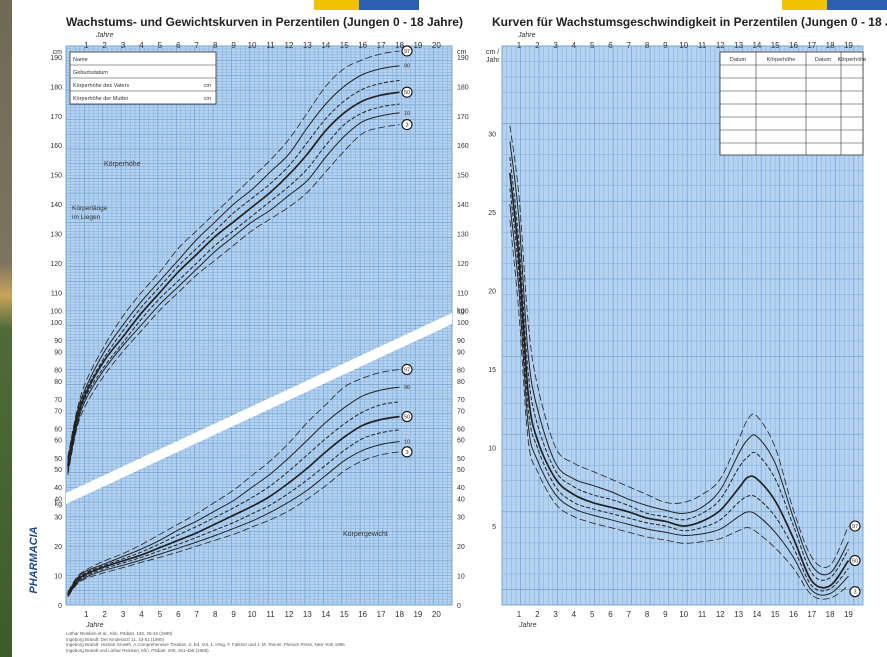 Image resolution: width=887 pixels, height=657 pixels. What do you see at coordinates (6, 328) in the screenshot?
I see `background-strip` at bounding box center [6, 328].